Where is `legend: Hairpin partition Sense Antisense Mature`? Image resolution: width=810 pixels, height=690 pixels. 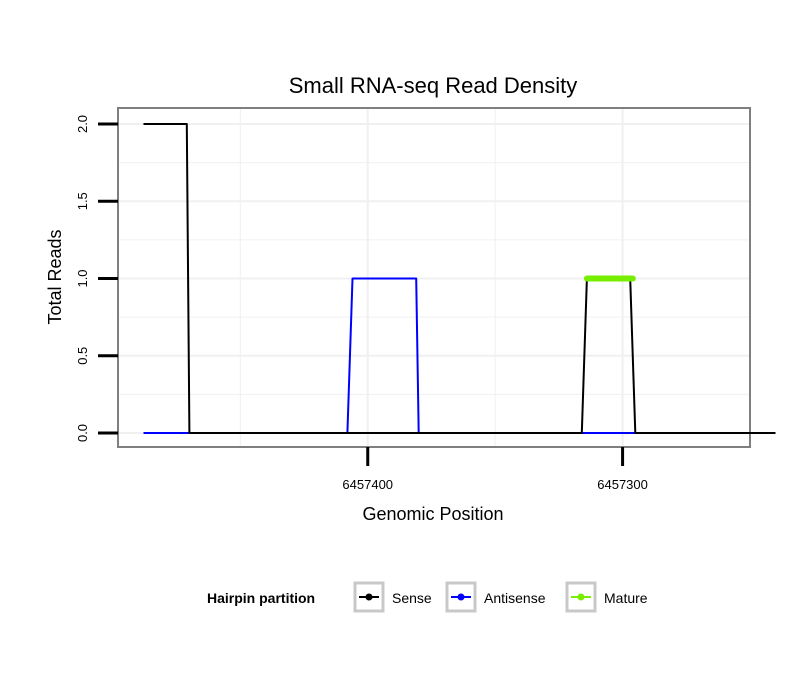 legend: Hairpin partition Sense Antisense Mature is located at coordinates (427, 597).